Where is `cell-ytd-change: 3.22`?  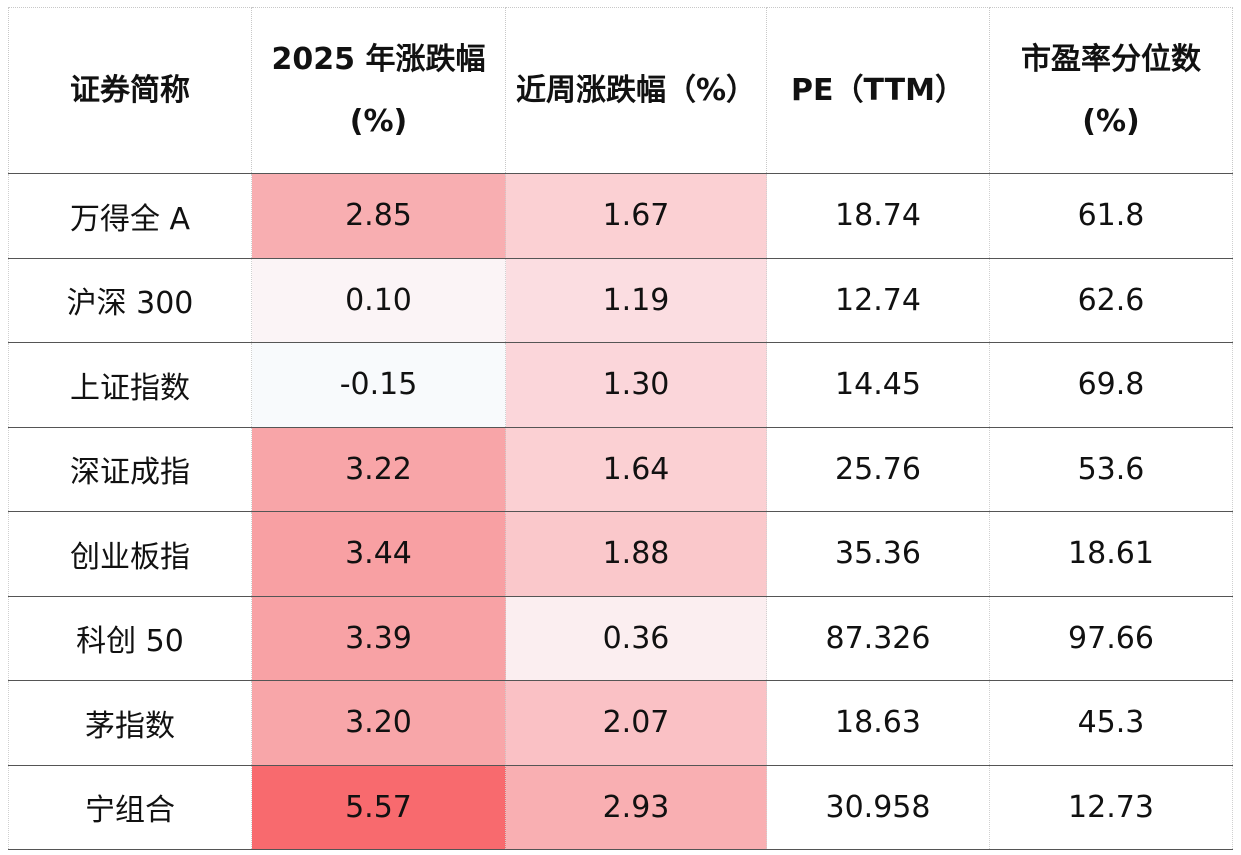
cell-ytd-change: 3.22 is located at coordinates (378, 469).